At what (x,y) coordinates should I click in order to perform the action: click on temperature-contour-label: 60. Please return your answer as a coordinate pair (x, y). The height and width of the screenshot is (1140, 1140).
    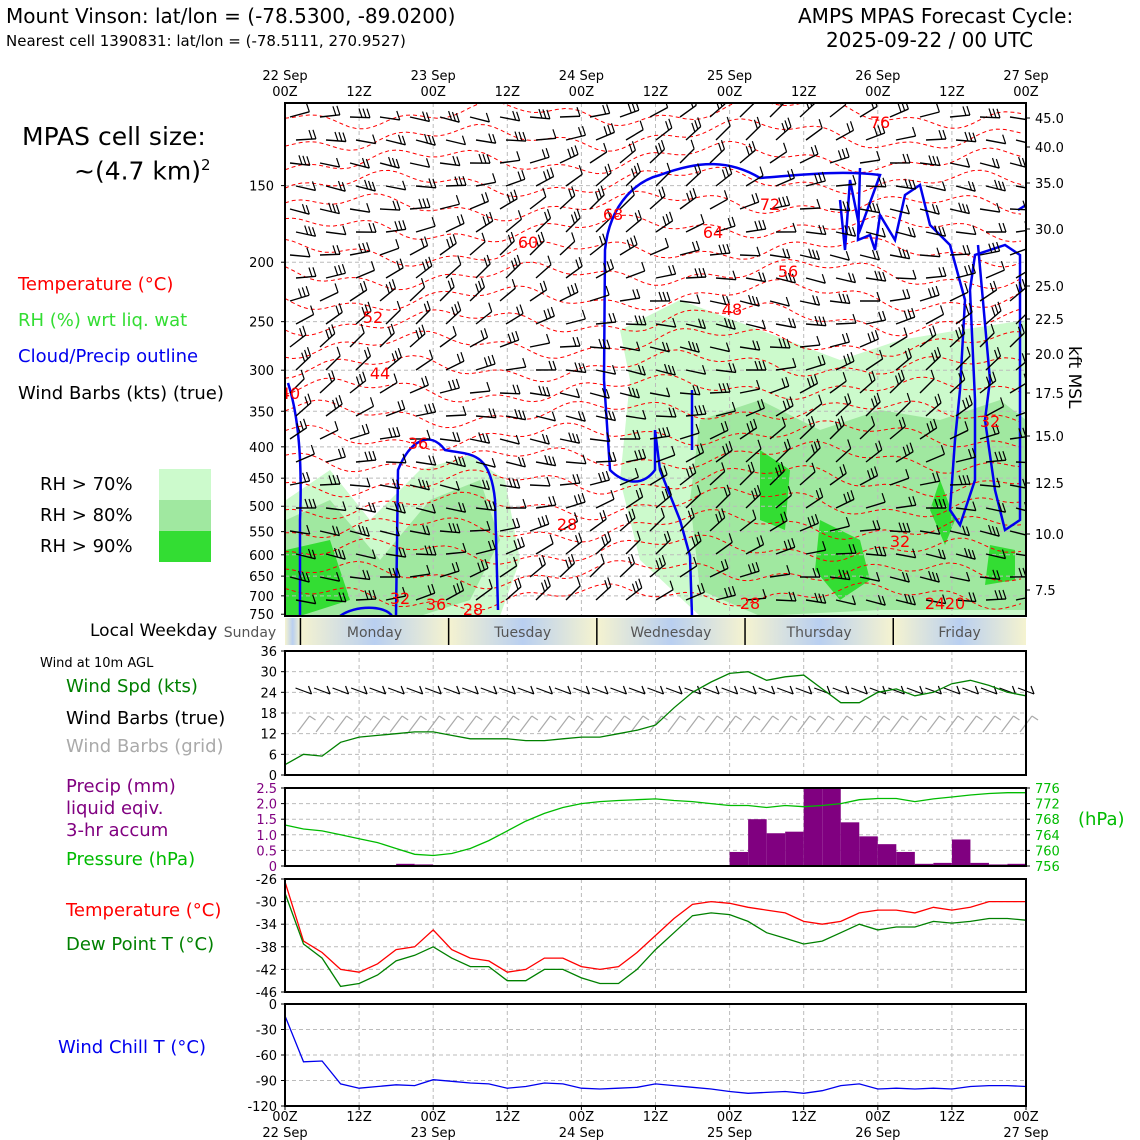
    Looking at the image, I should click on (528, 242).